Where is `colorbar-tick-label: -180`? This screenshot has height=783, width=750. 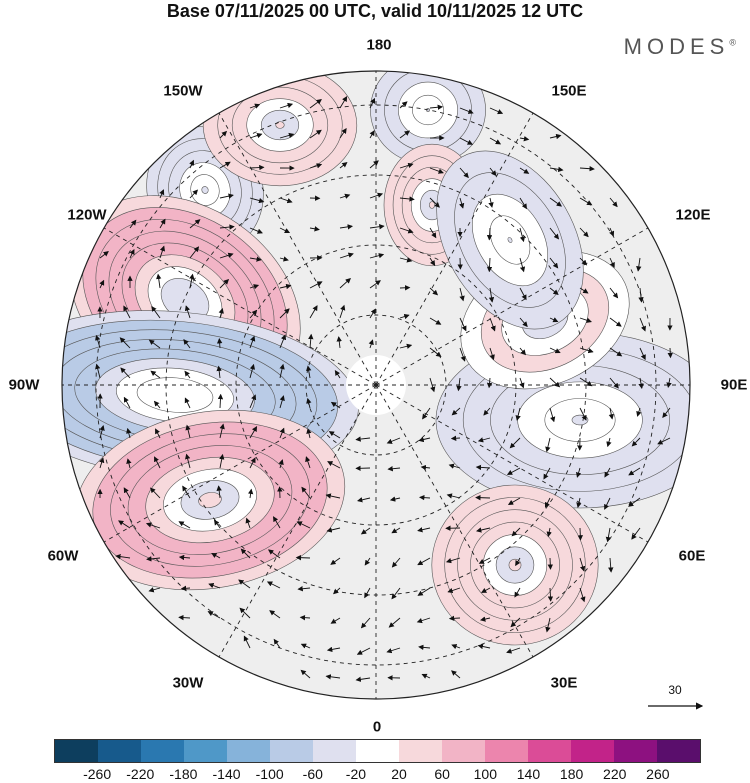
colorbar-tick-label: -180 is located at coordinates (183, 774).